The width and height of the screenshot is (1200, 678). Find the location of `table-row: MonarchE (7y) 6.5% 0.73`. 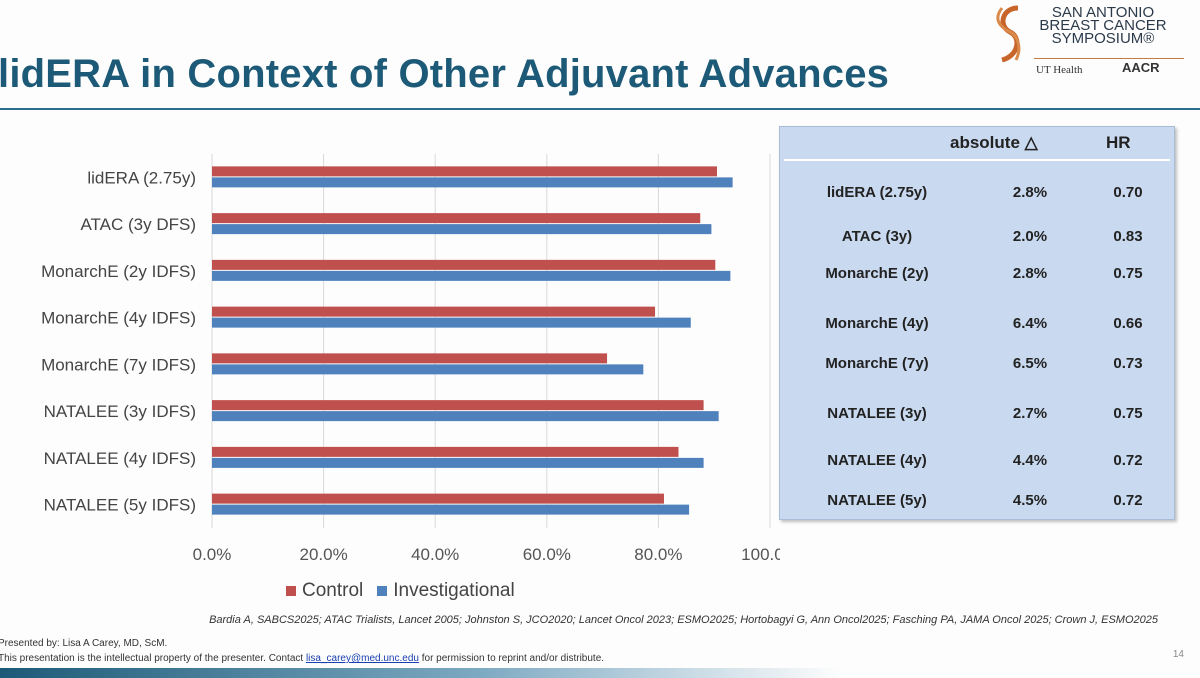

table-row: MonarchE (7y) 6.5% 0.73 is located at coordinates (977, 366).